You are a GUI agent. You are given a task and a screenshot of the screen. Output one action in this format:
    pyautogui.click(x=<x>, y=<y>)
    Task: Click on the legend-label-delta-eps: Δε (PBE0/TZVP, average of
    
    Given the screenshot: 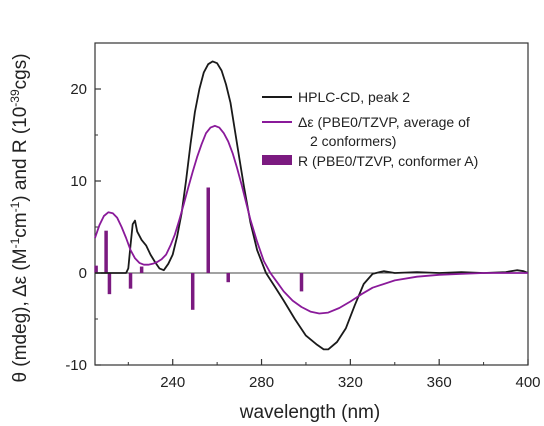 What is the action you would take?
    pyautogui.click(x=384, y=122)
    